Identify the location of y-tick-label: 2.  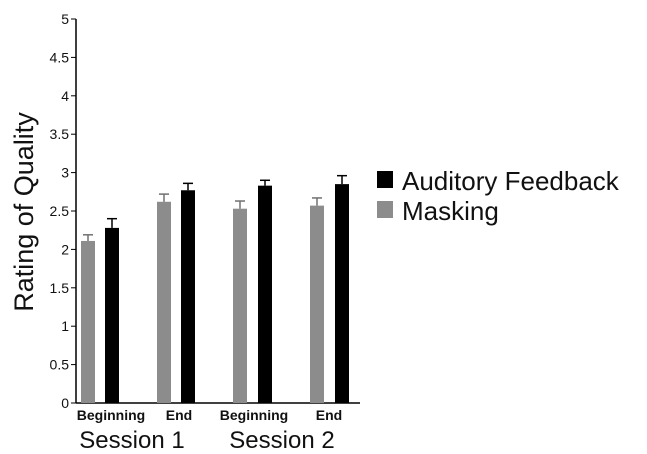
(65, 249).